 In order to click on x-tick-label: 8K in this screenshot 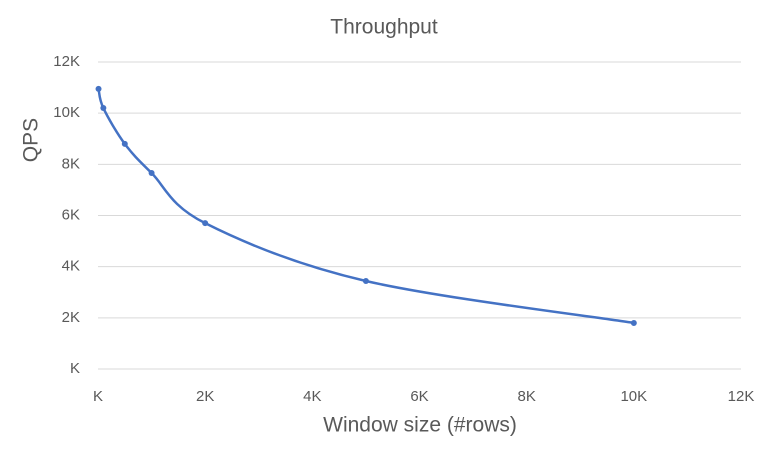, I will do `click(526, 396)`.